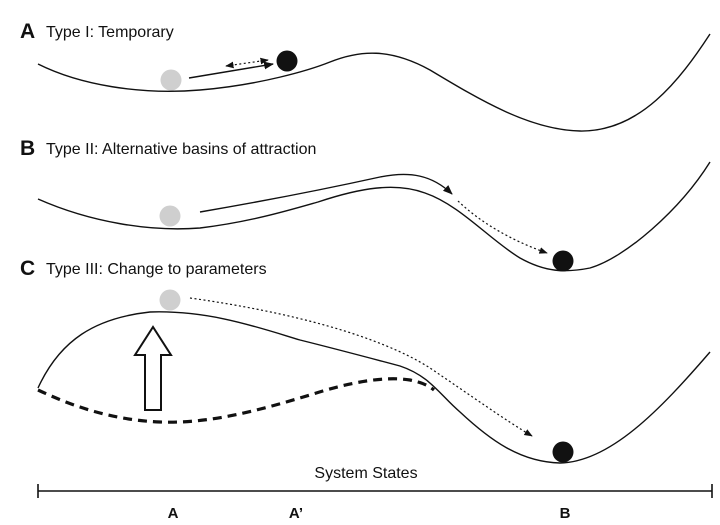  I want to click on axis-tick-b: B, so click(565, 513).